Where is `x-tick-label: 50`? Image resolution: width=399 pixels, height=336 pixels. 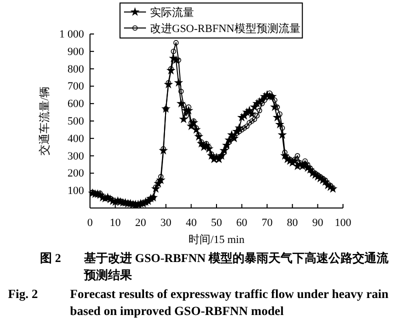 x-tick-label: 50 is located at coordinates (216, 222).